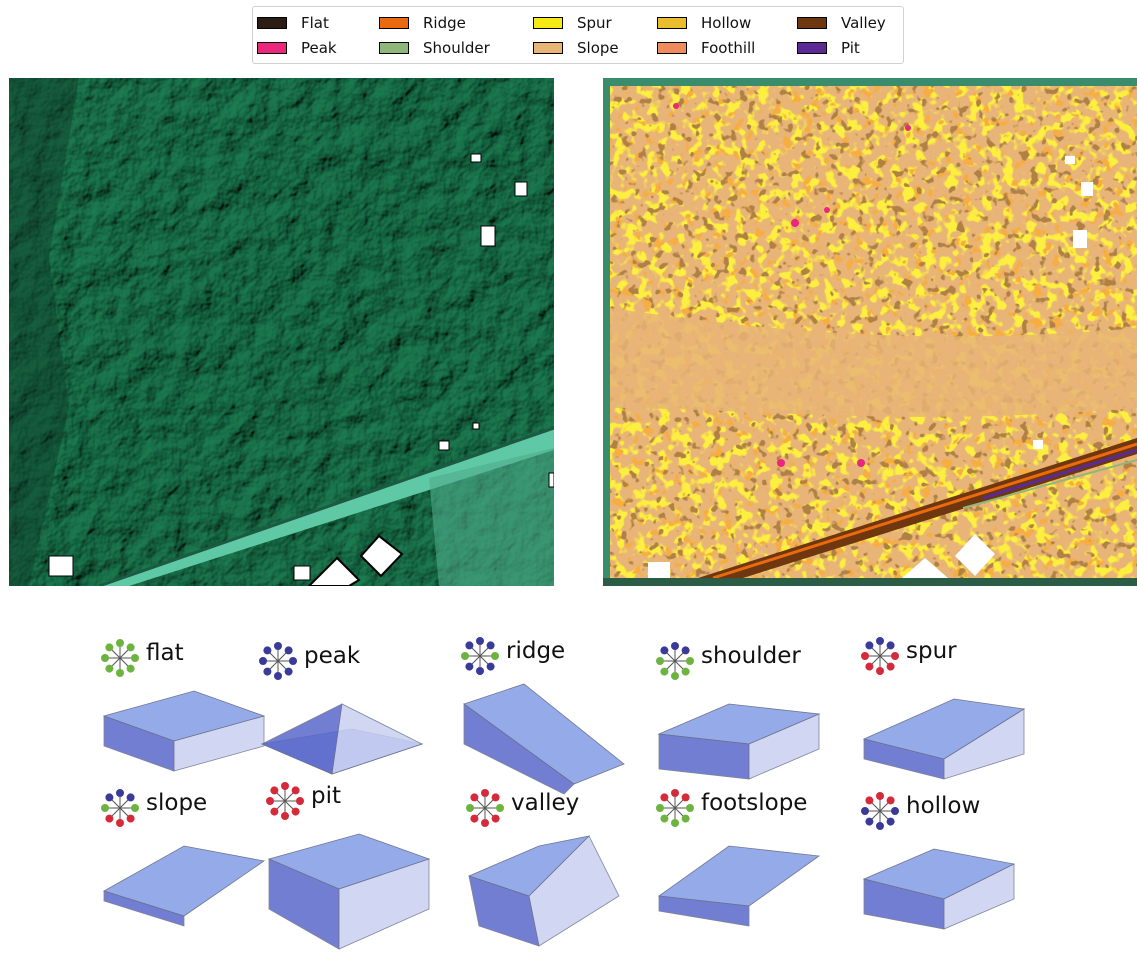 Image resolution: width=1137 pixels, height=960 pixels. Describe the element at coordinates (594, 23) in the screenshot. I see `legend-label: Spur` at that location.